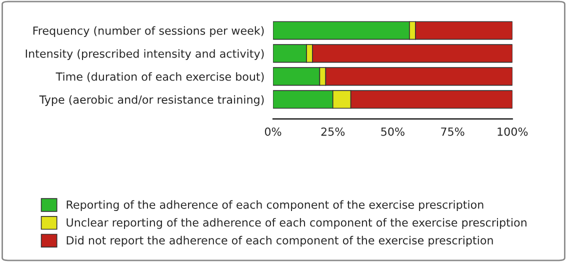 This screenshot has height=262, width=567. What do you see at coordinates (160, 77) in the screenshot?
I see `y-tick-label: Time (duration of each exercise bout)` at bounding box center [160, 77].